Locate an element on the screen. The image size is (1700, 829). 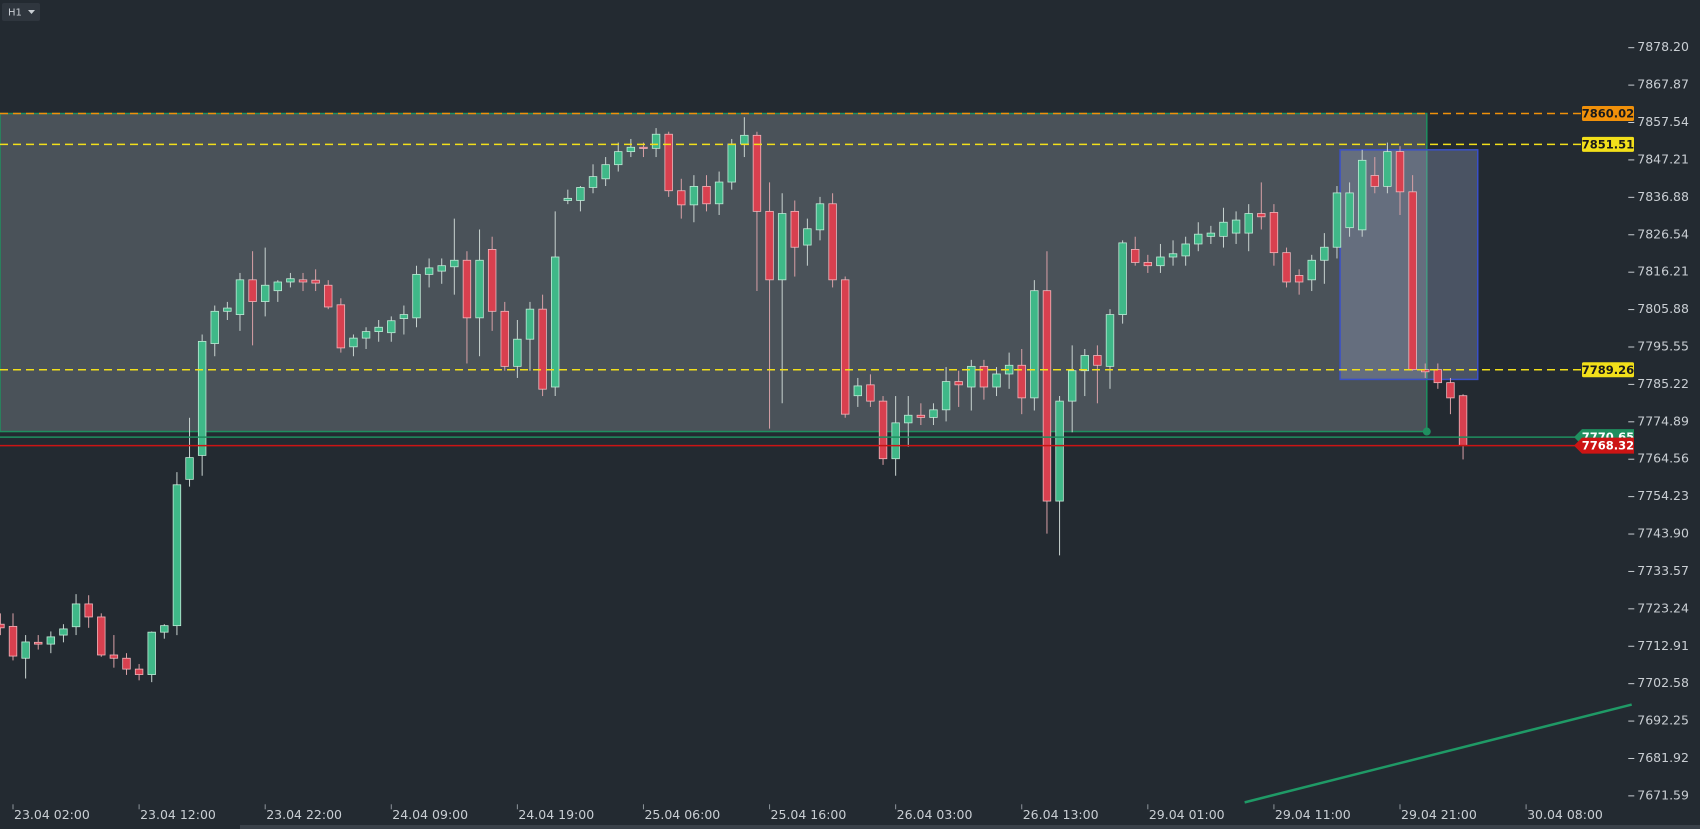
y-tick-label: 7723.24 is located at coordinates (1663, 607).